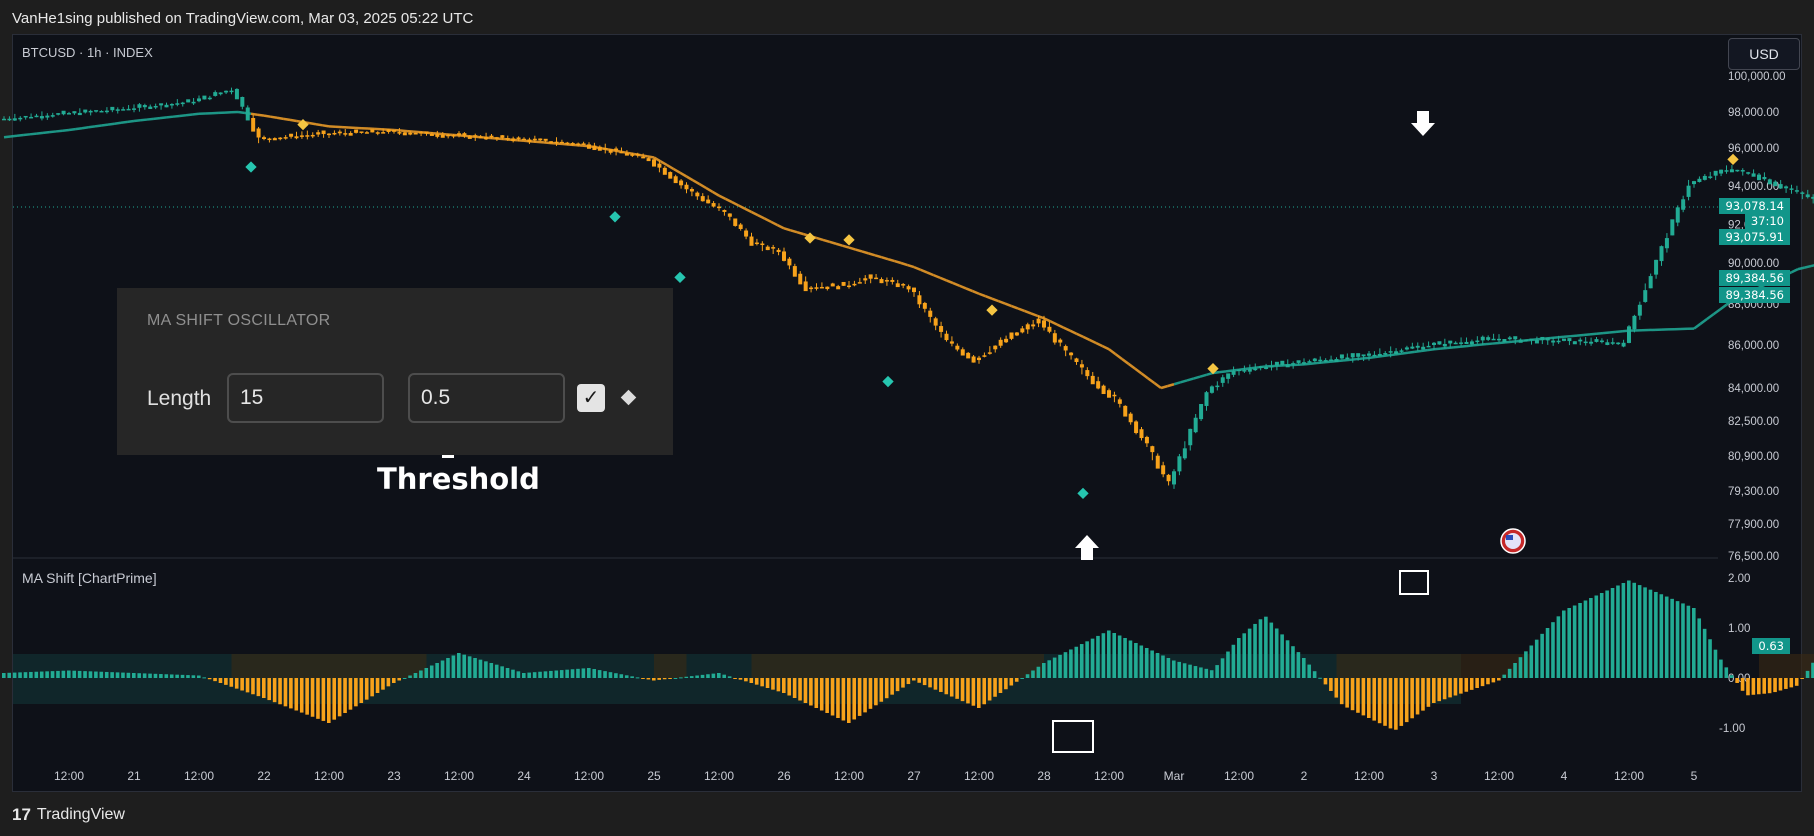 The image size is (1814, 836). What do you see at coordinates (87, 52) in the screenshot?
I see `symbol-label: BTCUSD · 1h · INDEX` at bounding box center [87, 52].